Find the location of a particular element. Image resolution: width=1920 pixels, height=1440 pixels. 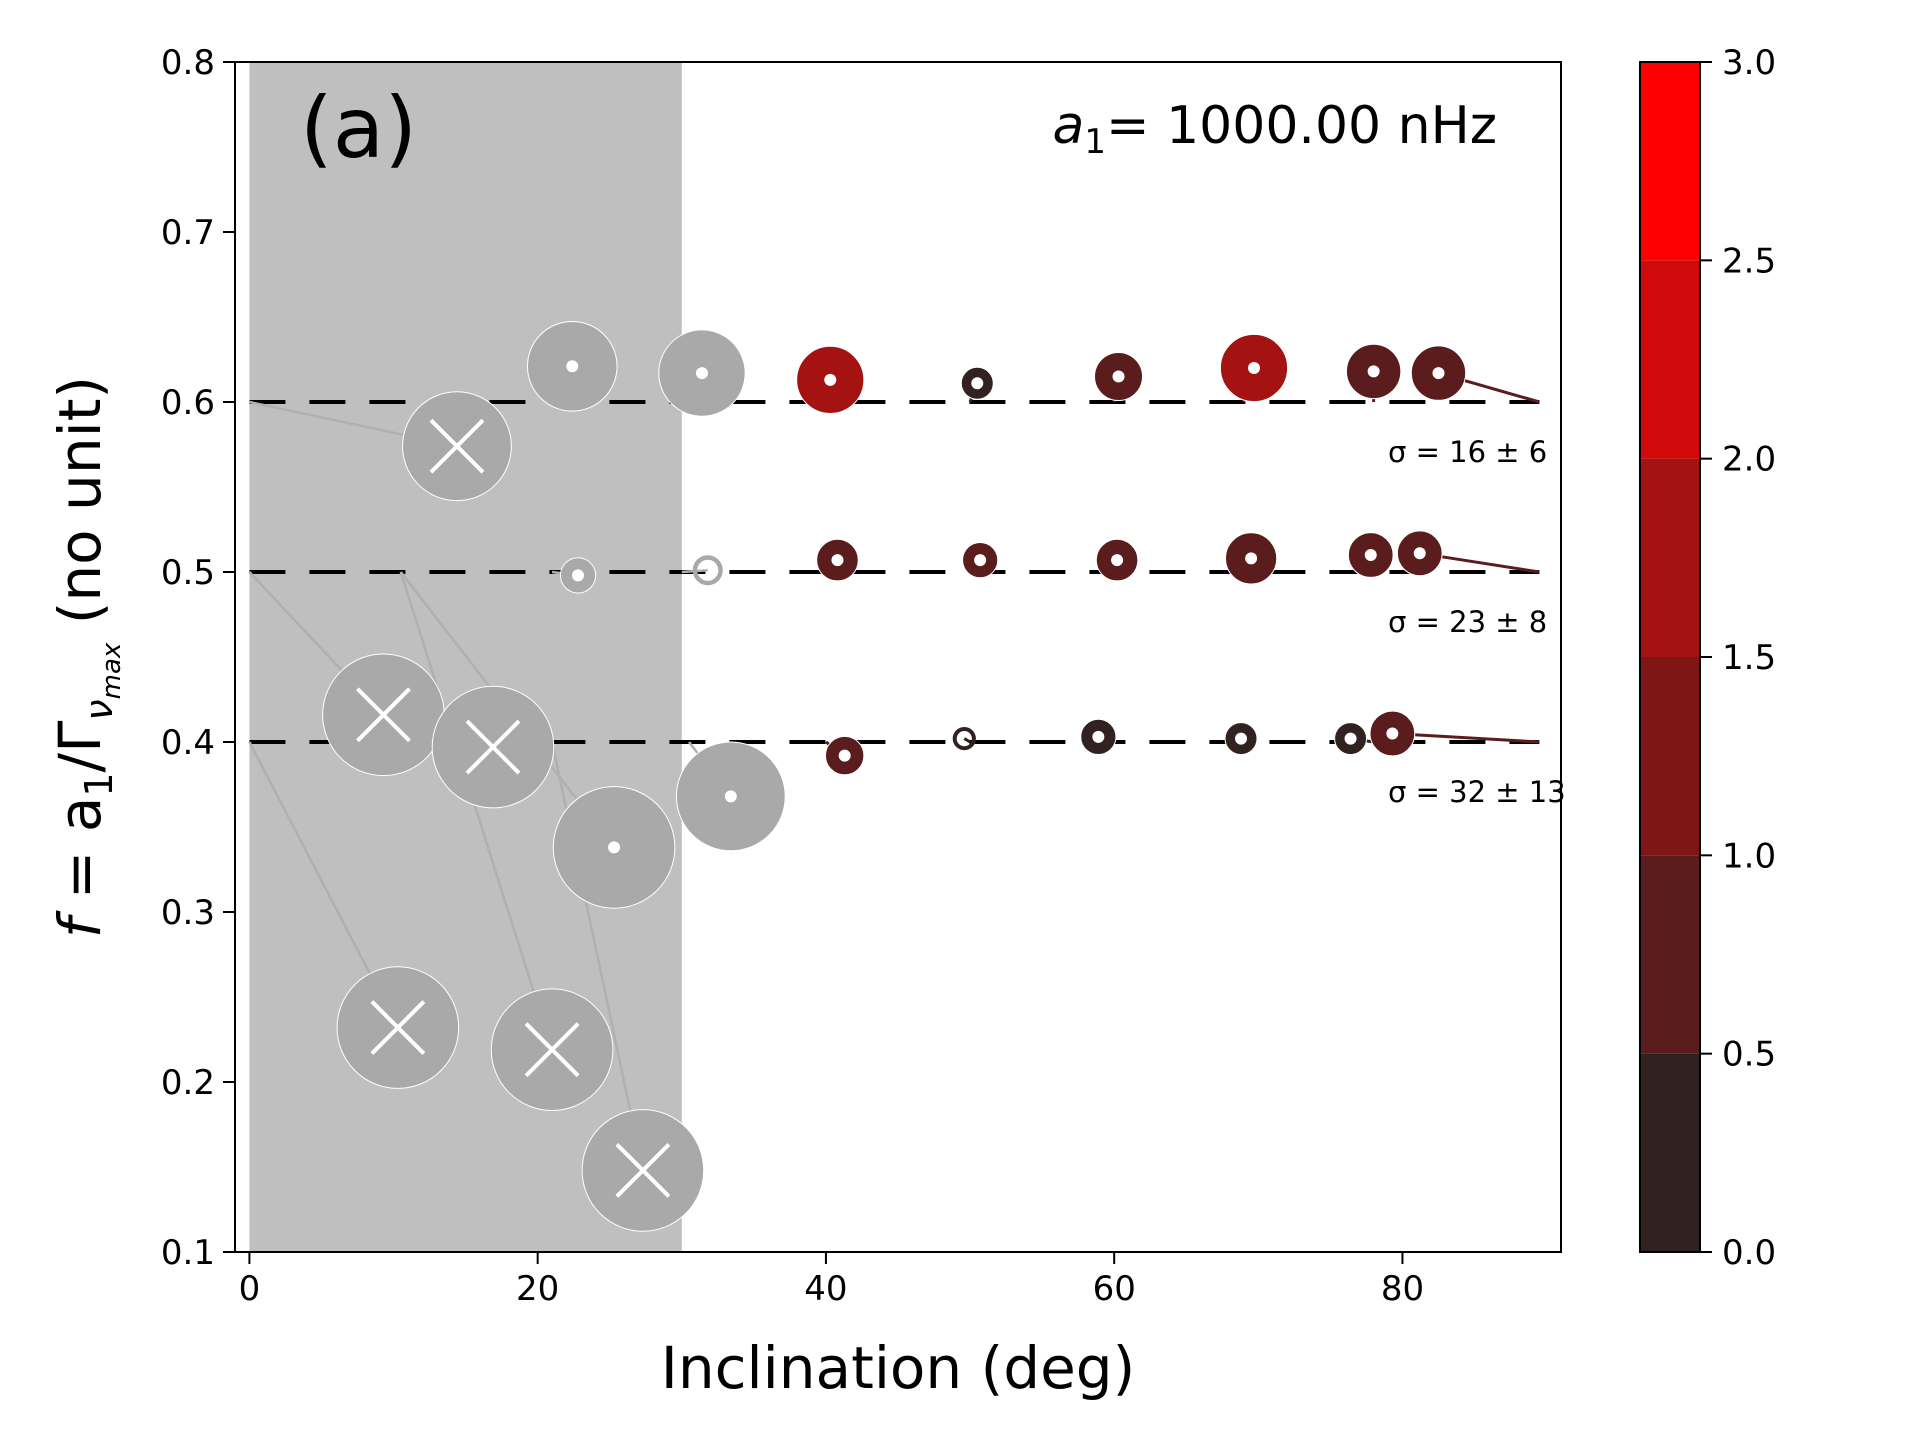

y-axis: 0.1 0.2 0.3 0.4 0.5 0.6 0.7 0.8 is located at coordinates (198, 658).